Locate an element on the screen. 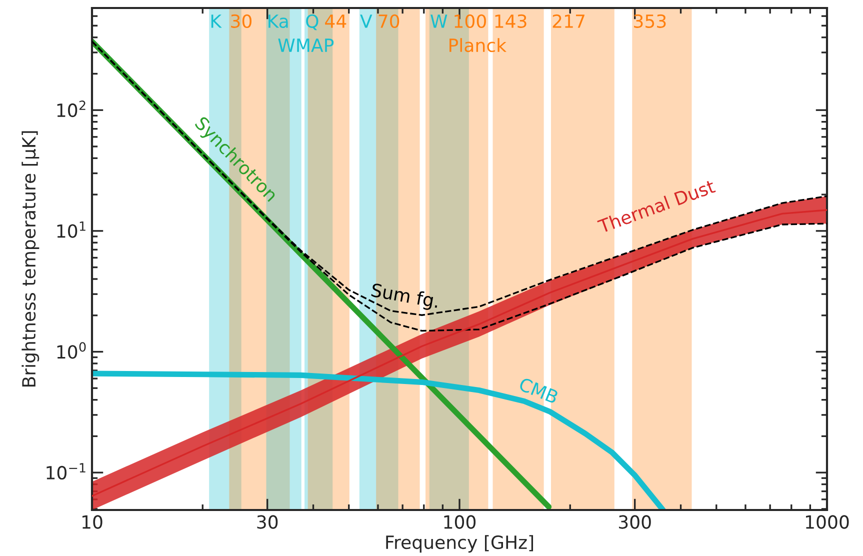 The height and width of the screenshot is (556, 863). y-tick-label: 10$^{0}$ is located at coordinates (71, 350).